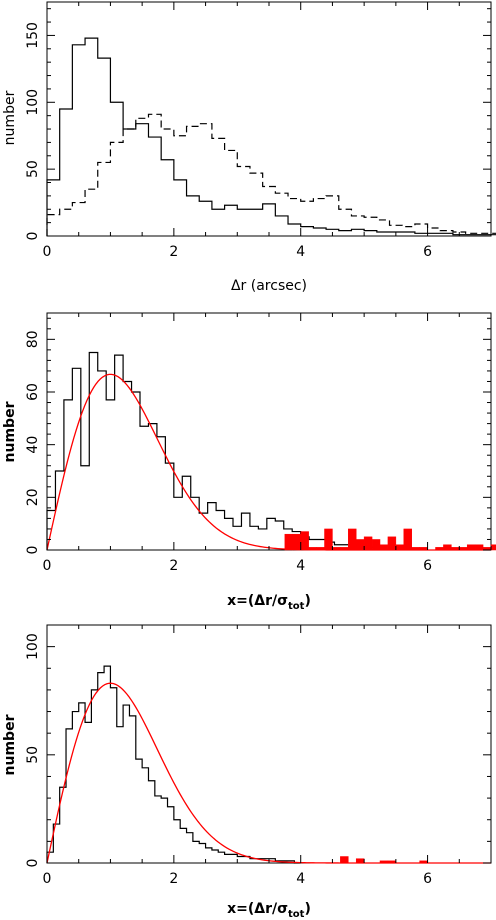  I want to click on y-tick-label: 150, so click(33, 35).